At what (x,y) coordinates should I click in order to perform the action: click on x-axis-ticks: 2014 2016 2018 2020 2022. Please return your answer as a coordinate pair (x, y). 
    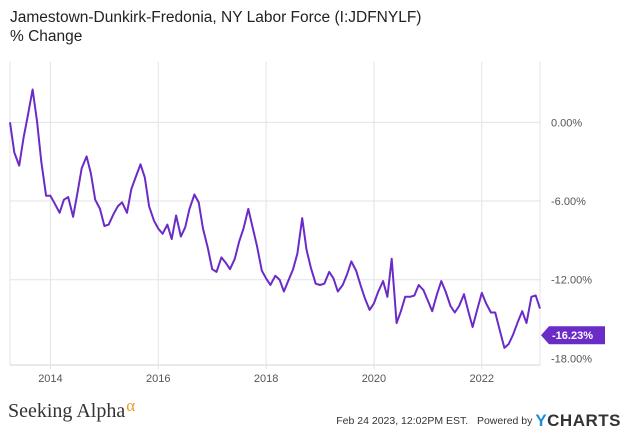
    Looking at the image, I should click on (266, 379).